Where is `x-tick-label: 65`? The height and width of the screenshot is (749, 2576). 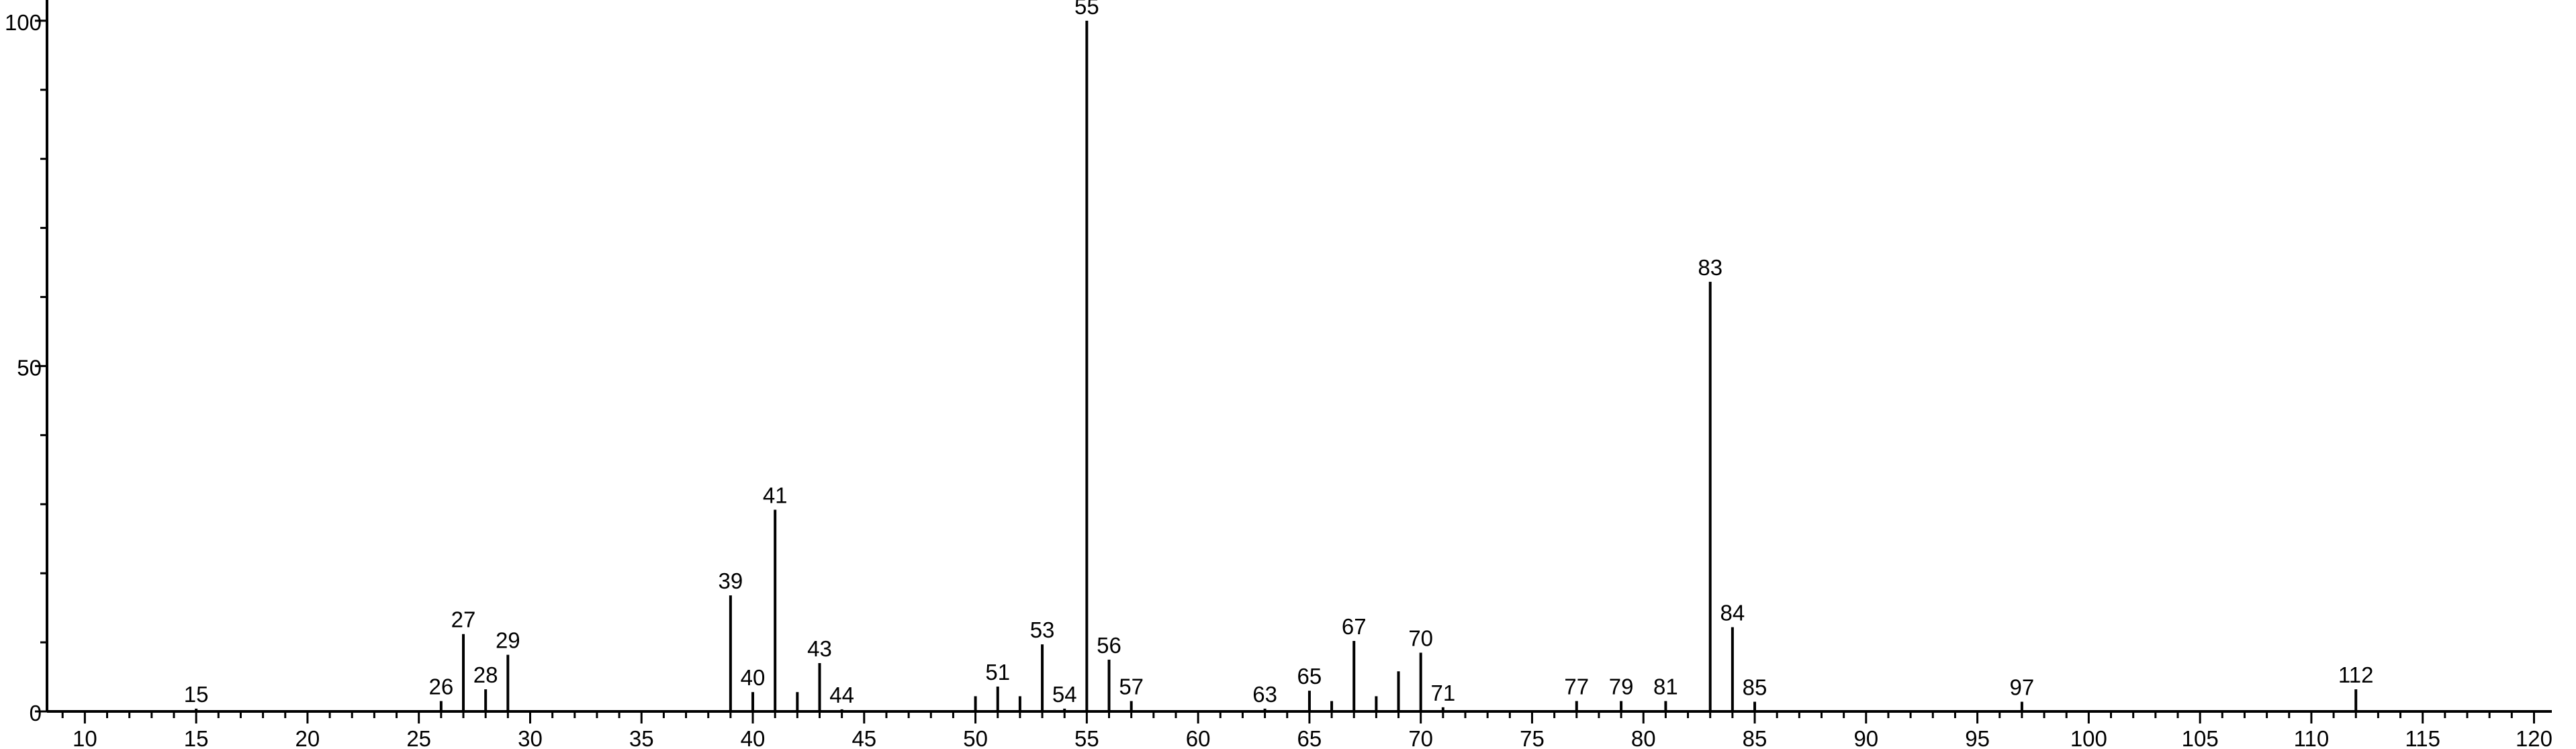
x-tick-label: 65 is located at coordinates (1309, 738).